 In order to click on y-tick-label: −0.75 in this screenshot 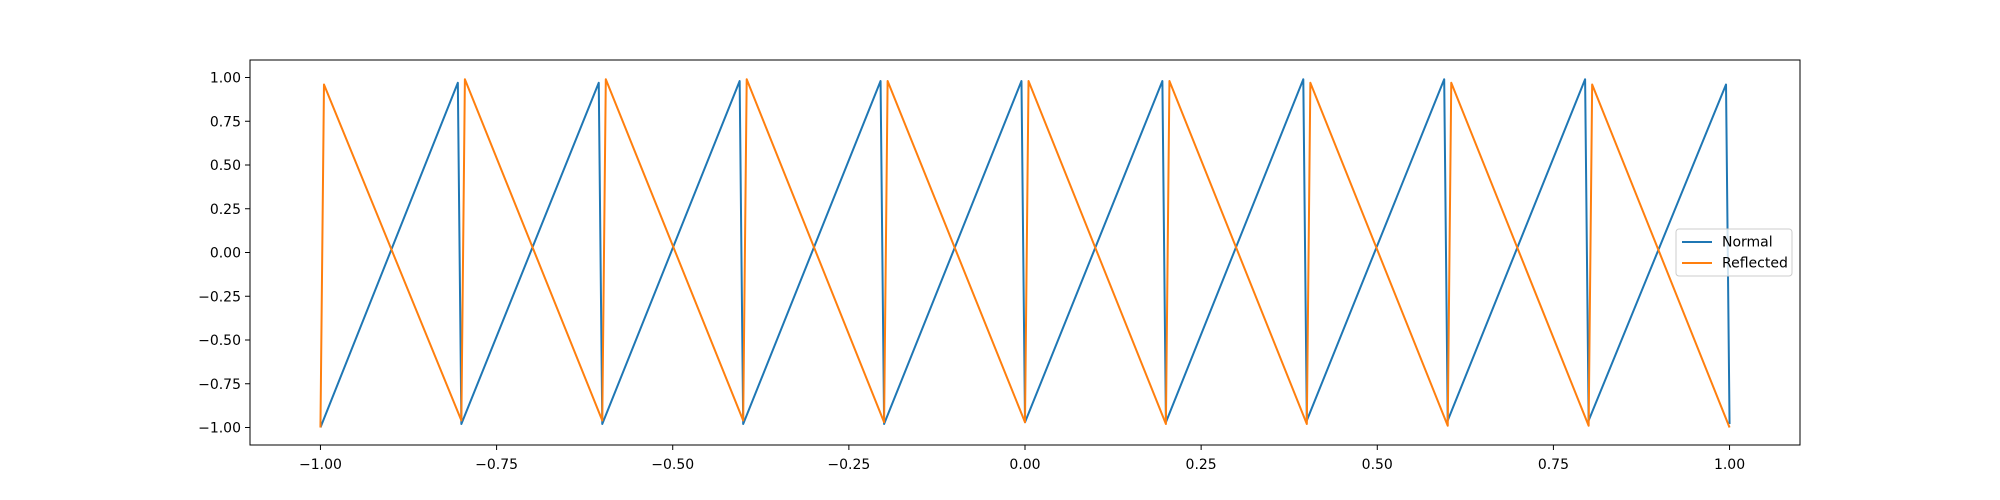, I will do `click(219, 385)`.